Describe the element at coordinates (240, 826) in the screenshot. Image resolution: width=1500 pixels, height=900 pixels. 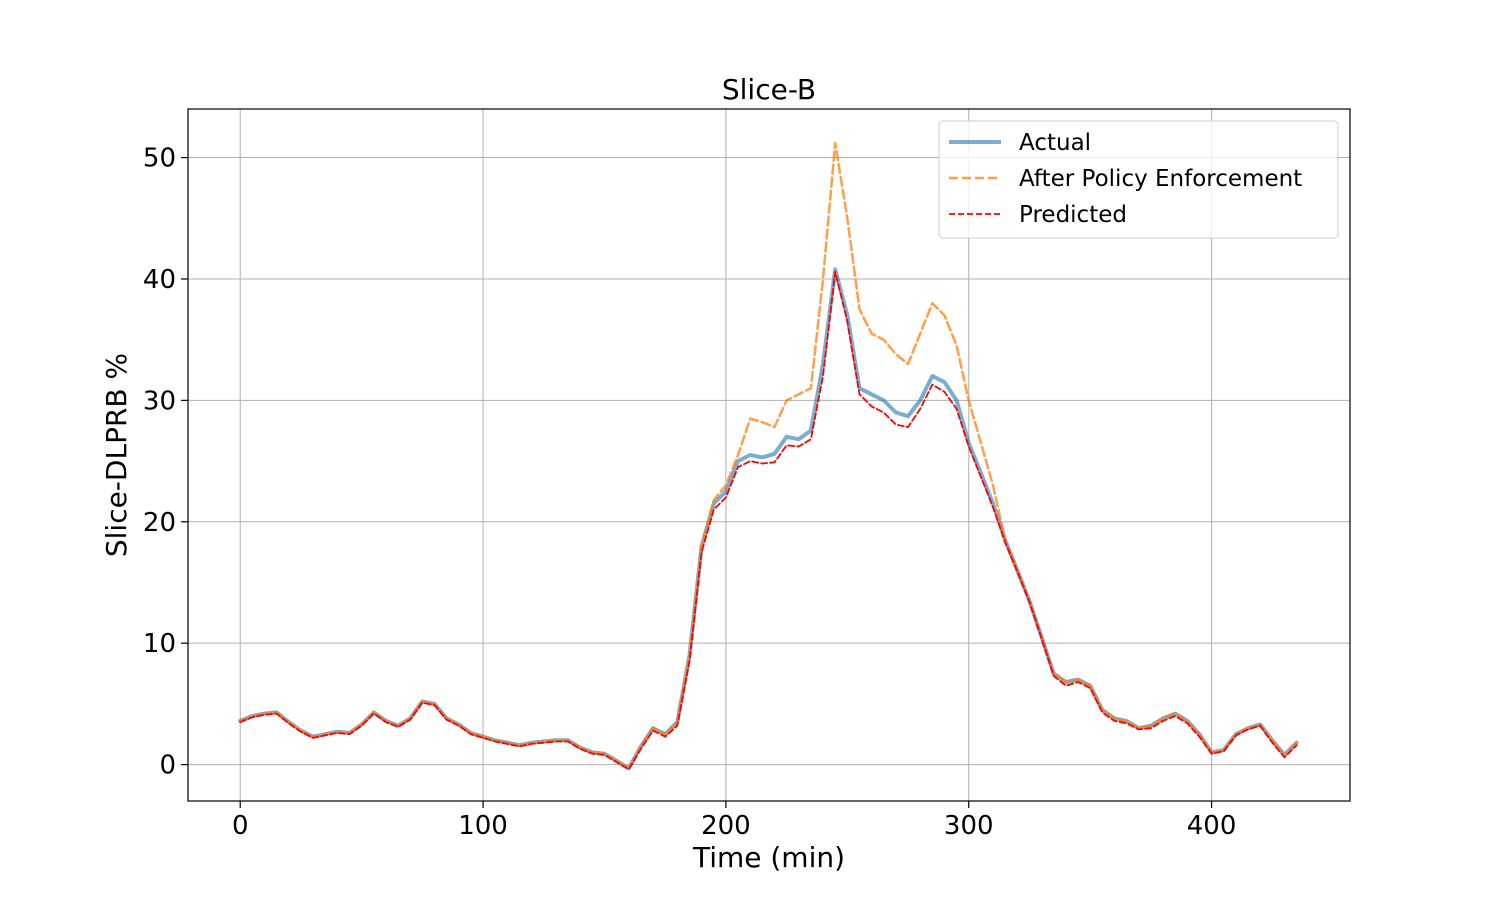
I see `x-tick-label: 0` at that location.